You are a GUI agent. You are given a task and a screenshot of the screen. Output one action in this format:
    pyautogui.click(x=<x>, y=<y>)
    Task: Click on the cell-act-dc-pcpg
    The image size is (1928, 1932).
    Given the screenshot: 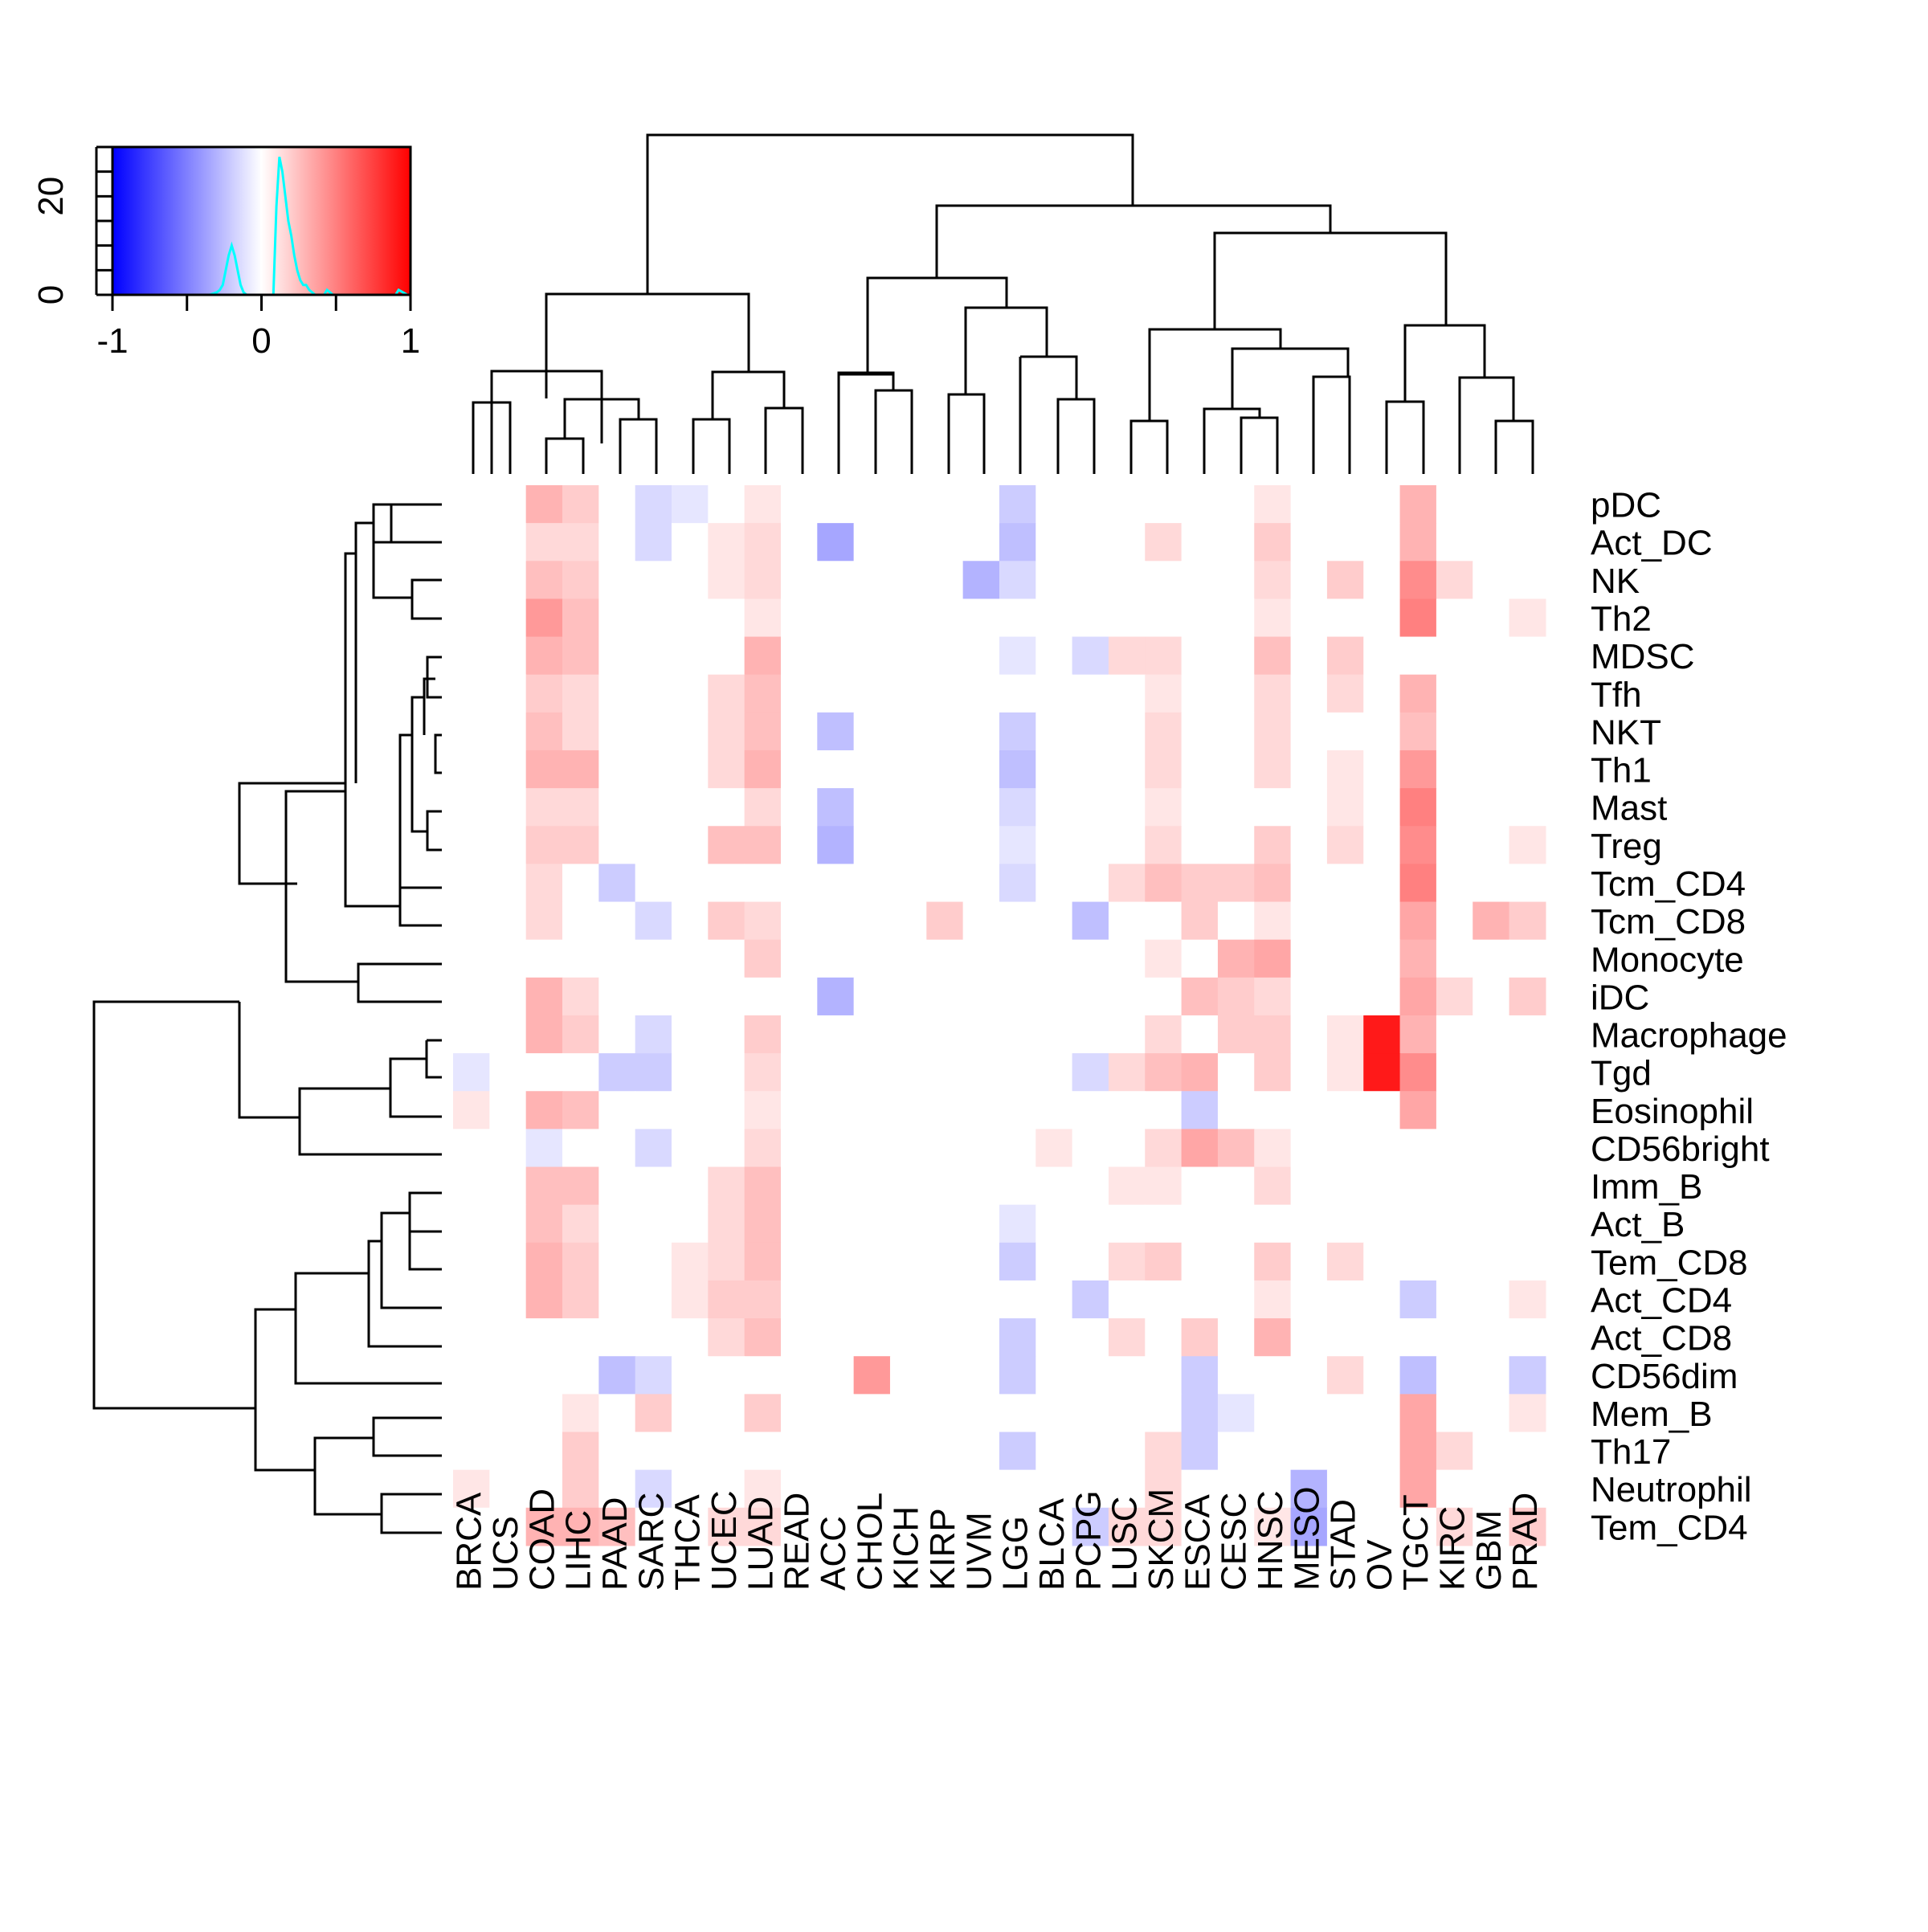 What is the action you would take?
    pyautogui.click(x=1090, y=542)
    